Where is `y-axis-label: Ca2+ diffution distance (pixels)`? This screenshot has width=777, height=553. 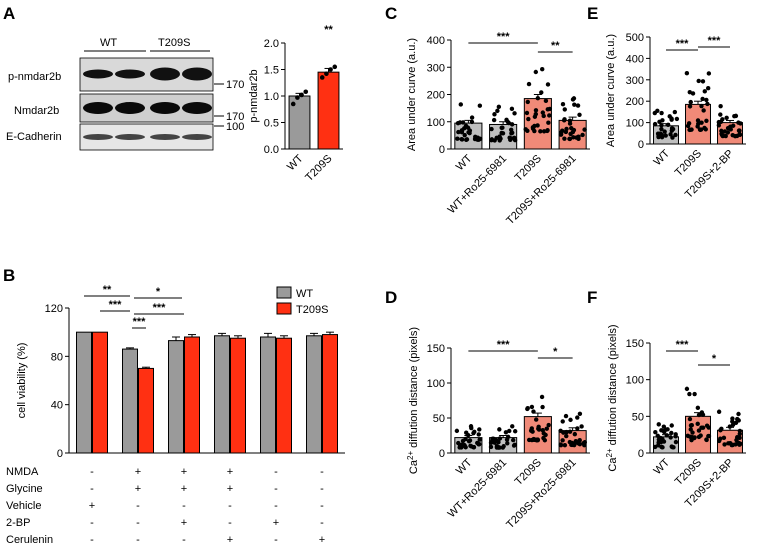
y-axis-label: Ca2+ diffution distance (pixels) is located at coordinates (413, 400).